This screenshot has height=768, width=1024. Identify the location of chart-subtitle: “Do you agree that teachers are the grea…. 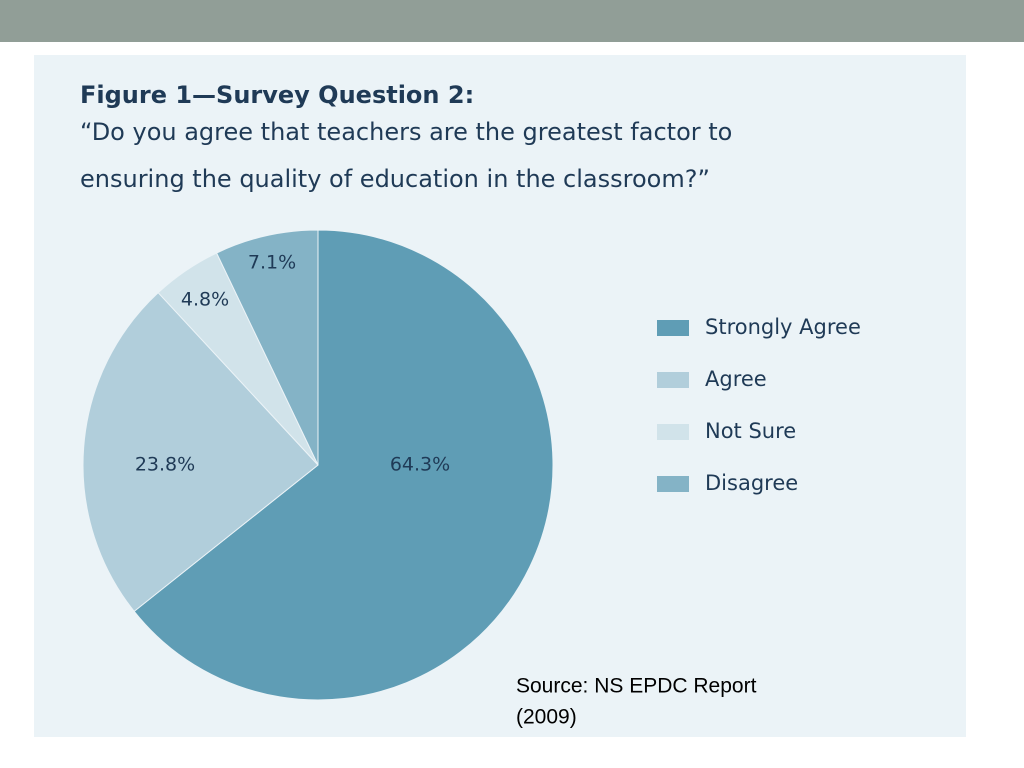
(406, 132).